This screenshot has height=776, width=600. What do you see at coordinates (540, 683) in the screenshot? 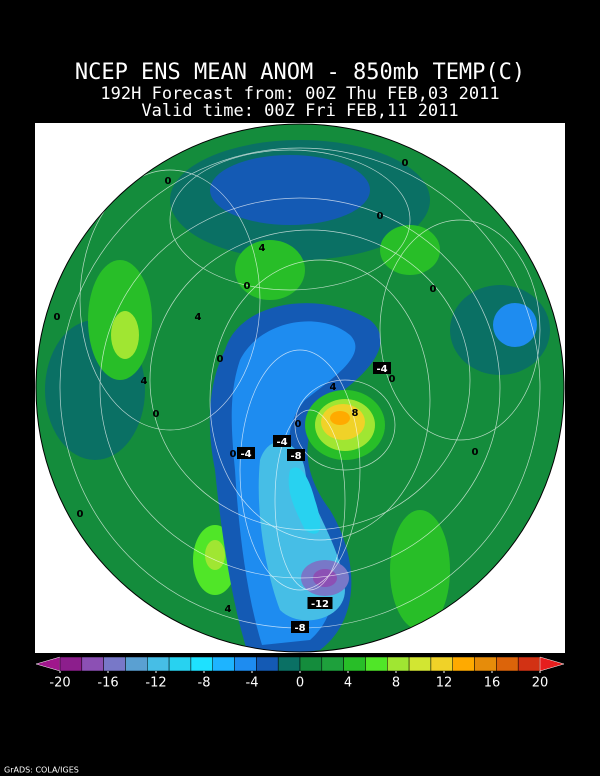
I see `colorbar-label: 20` at bounding box center [540, 683].